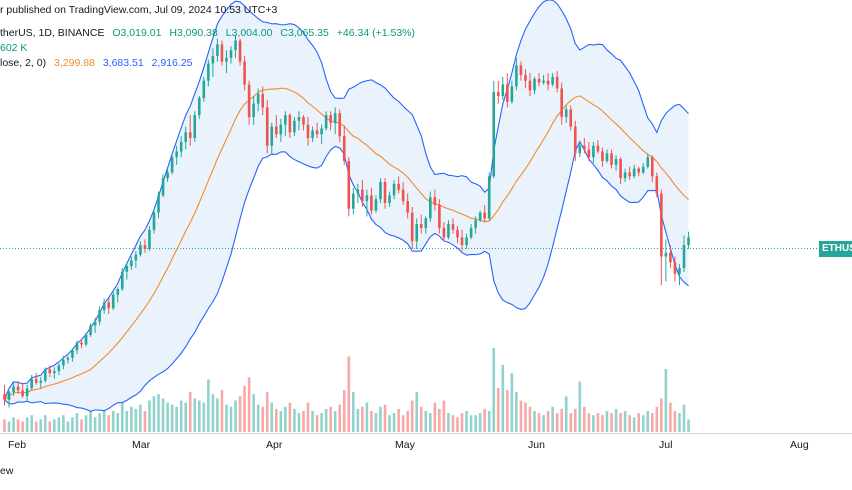 The width and height of the screenshot is (852, 490). I want to click on low-value: L3,004.00, so click(249, 33).